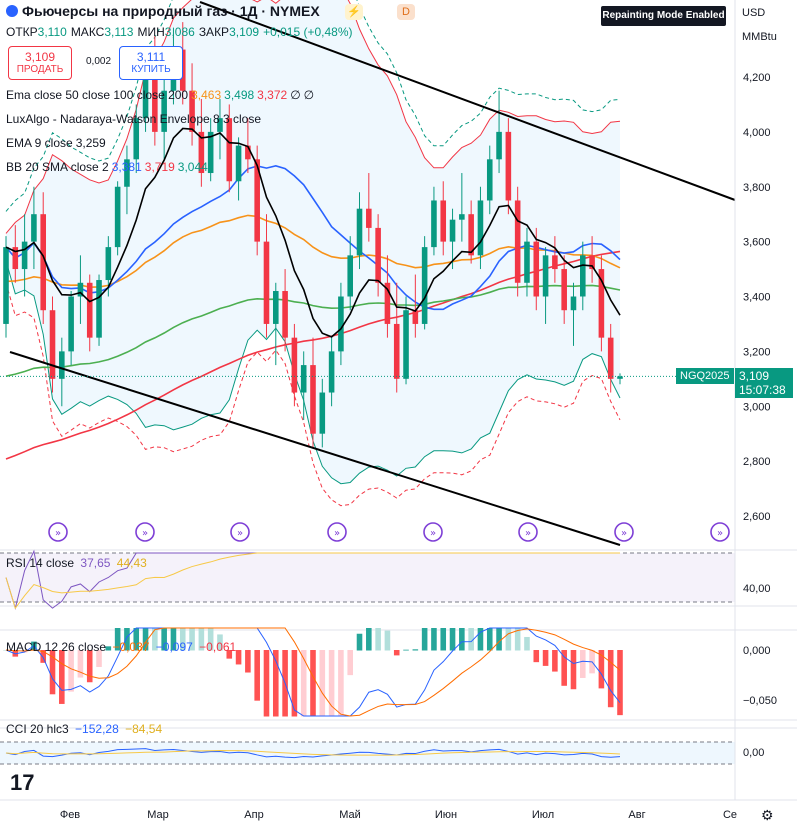 The height and width of the screenshot is (824, 797). What do you see at coordinates (767, 815) in the screenshot?
I see `gear-icon: ⚙` at bounding box center [767, 815].